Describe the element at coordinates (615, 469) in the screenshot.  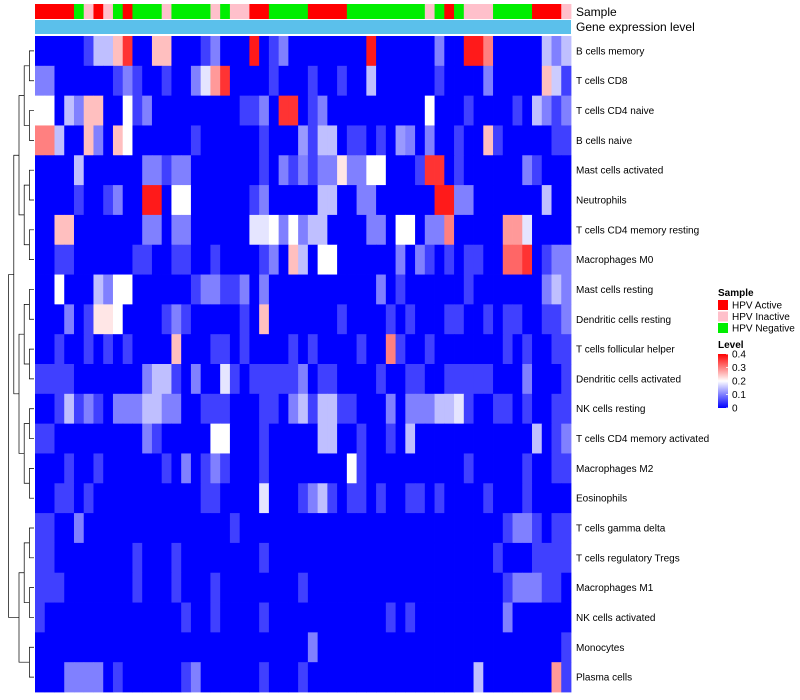
I see `row-label: Macrophages M2` at that location.